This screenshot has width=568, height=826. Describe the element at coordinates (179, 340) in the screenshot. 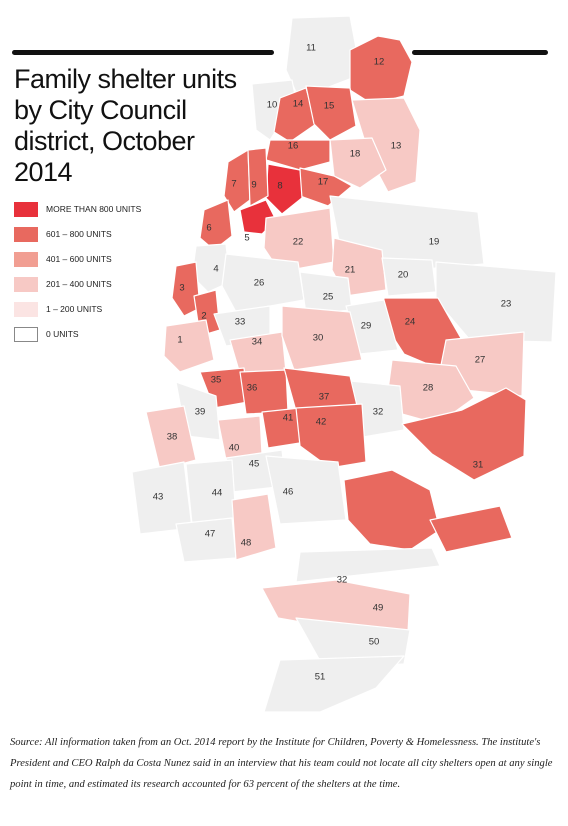

I see `district-label: 1` at that location.